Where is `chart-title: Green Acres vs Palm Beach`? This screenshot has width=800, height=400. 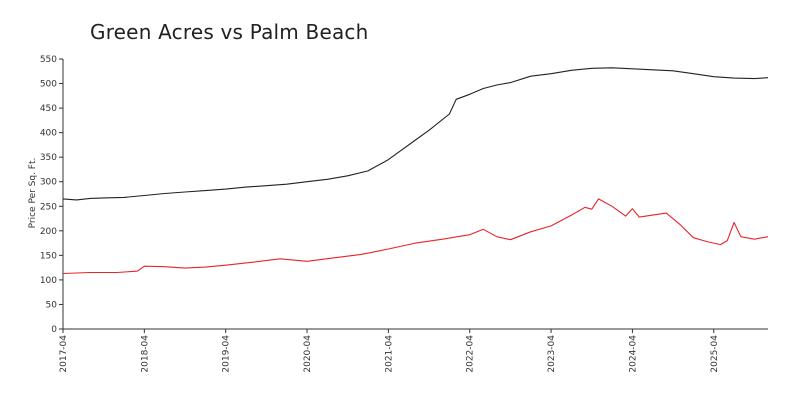
chart-title: Green Acres vs Palm Beach is located at coordinates (229, 32).